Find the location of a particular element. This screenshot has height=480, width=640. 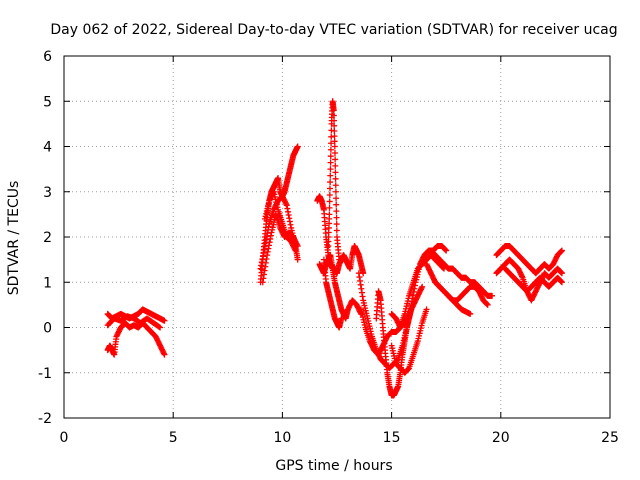

y-tick-label: -1 is located at coordinates (45, 374).